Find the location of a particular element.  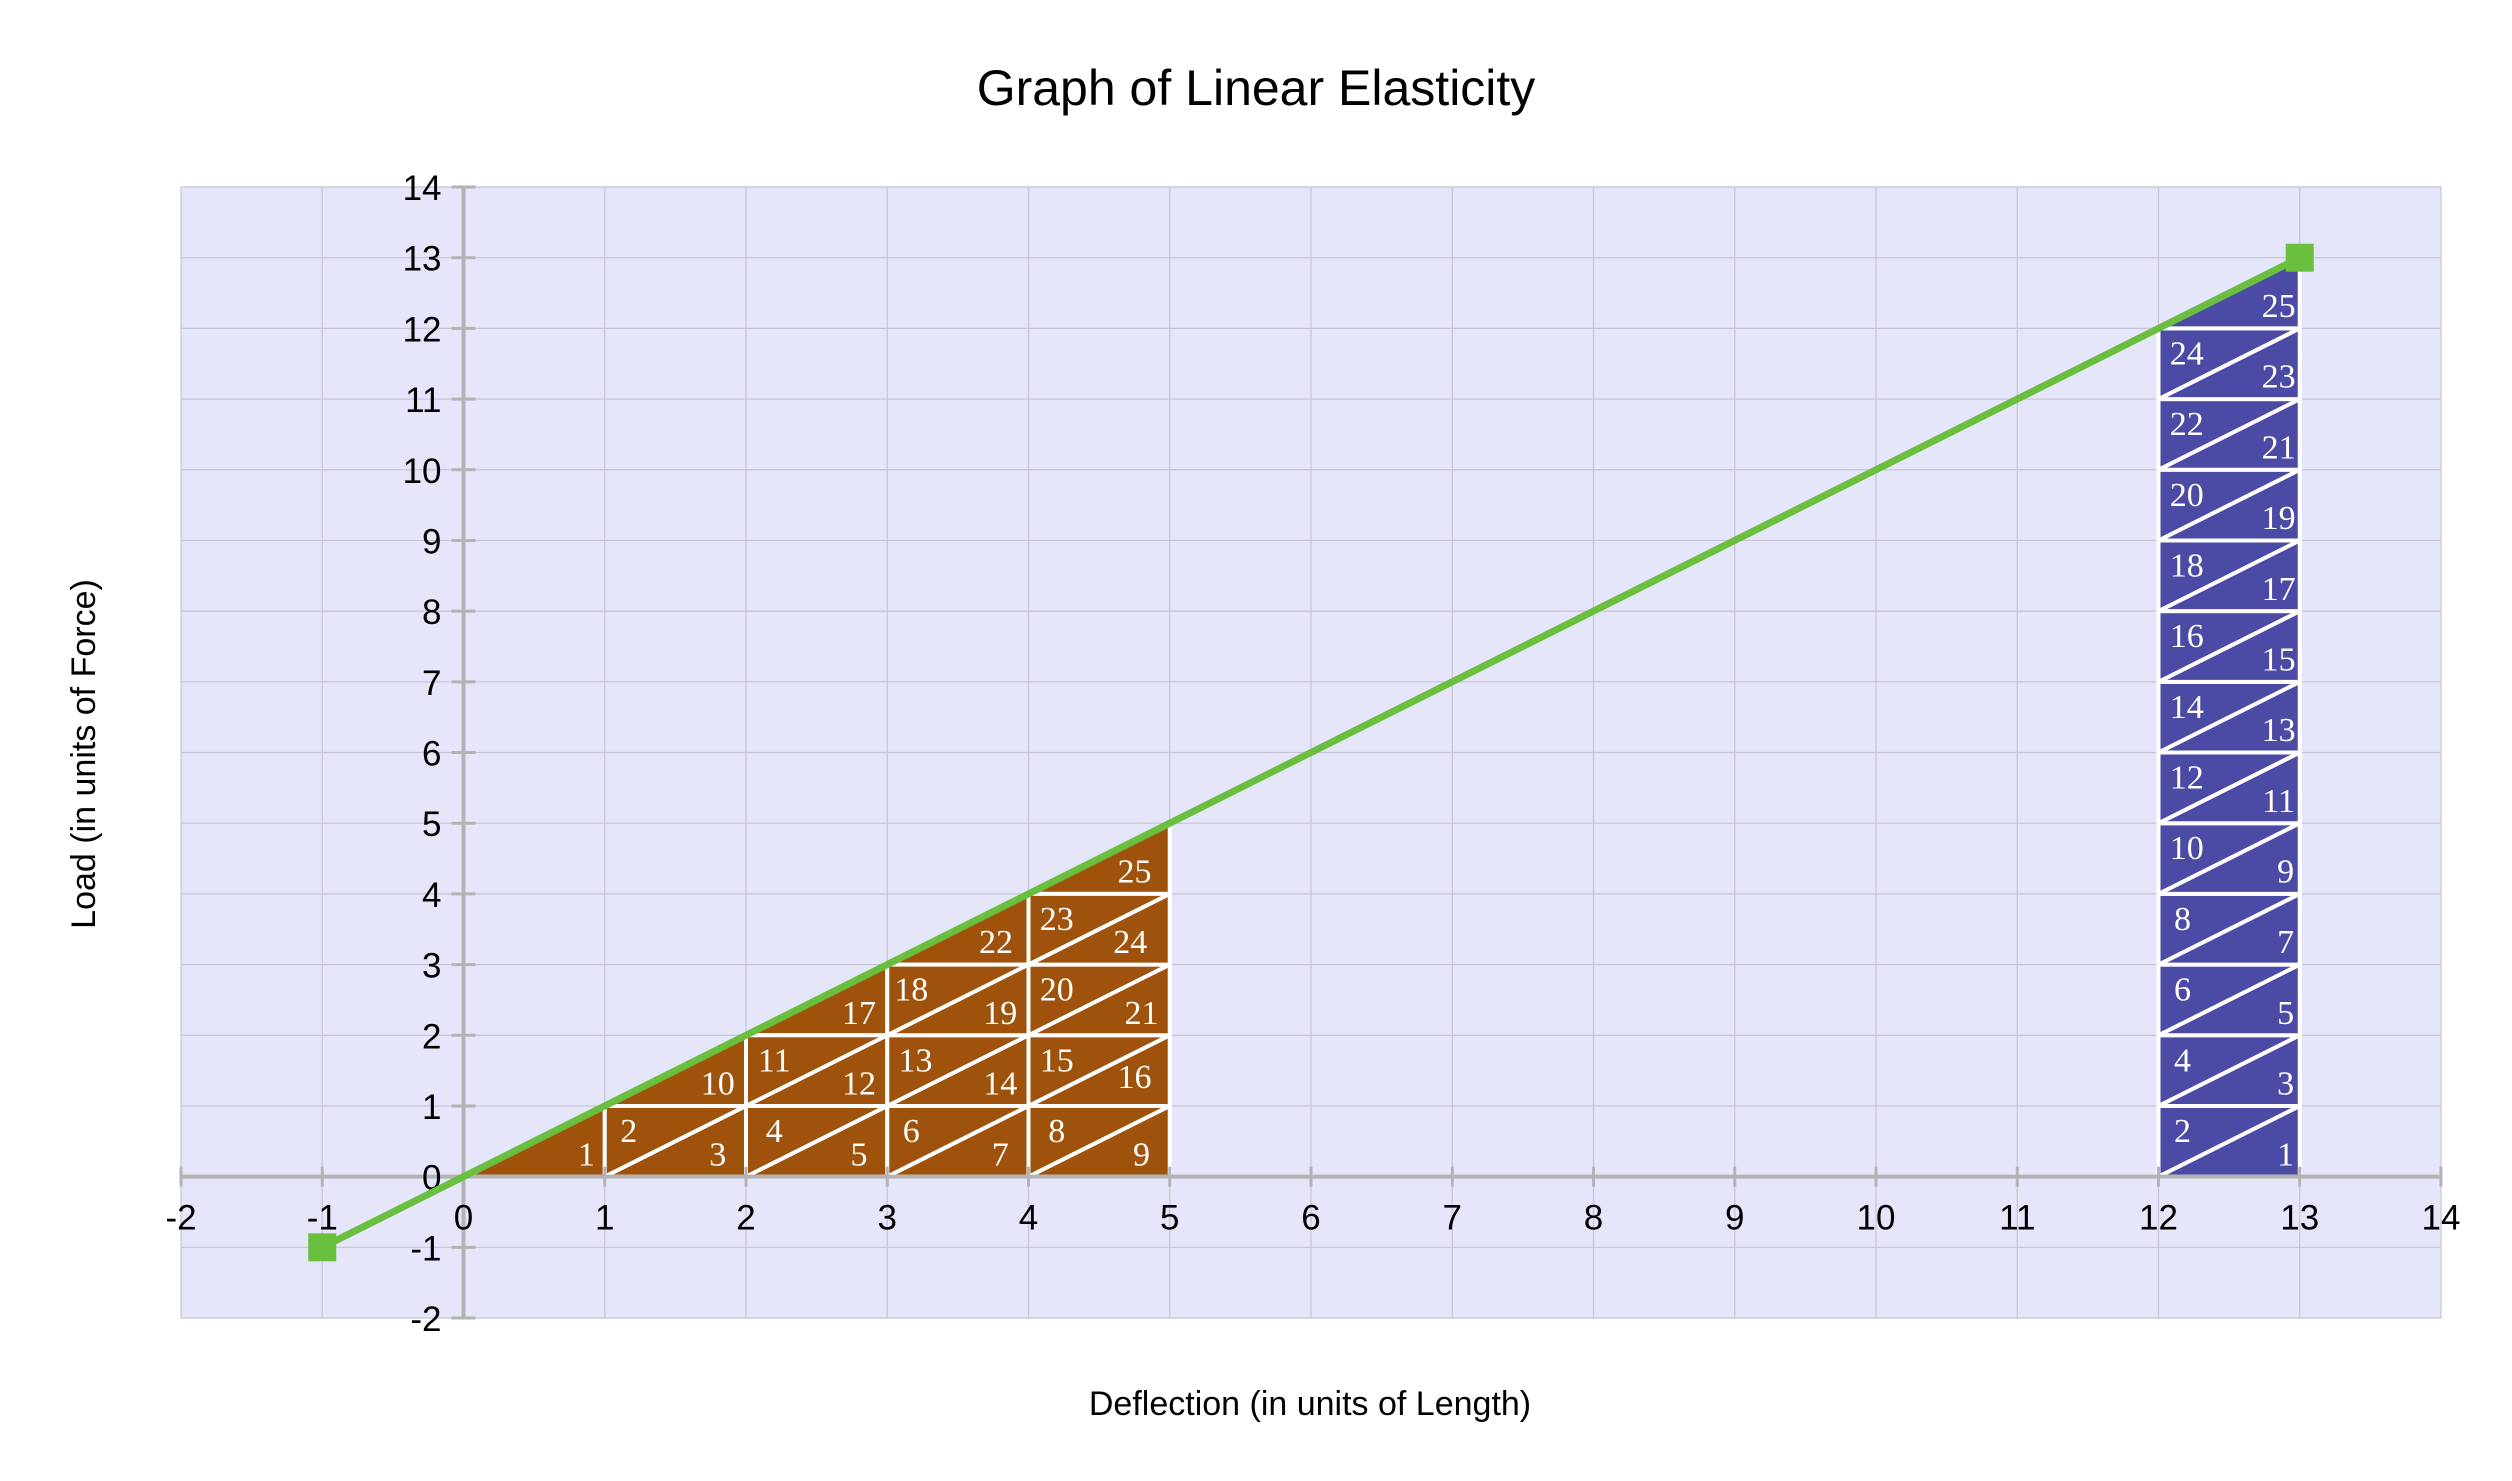

x-tick-label: 9 is located at coordinates (1734, 1218).